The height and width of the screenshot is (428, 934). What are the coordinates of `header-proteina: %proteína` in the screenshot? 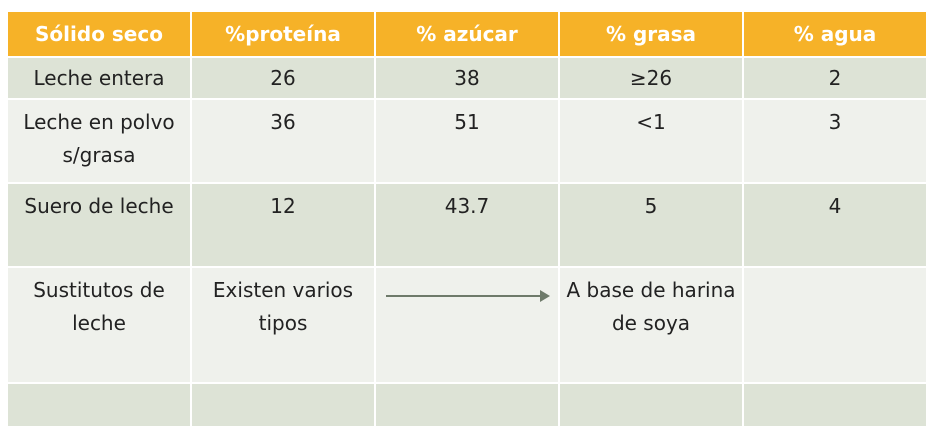 It's located at (283, 34).